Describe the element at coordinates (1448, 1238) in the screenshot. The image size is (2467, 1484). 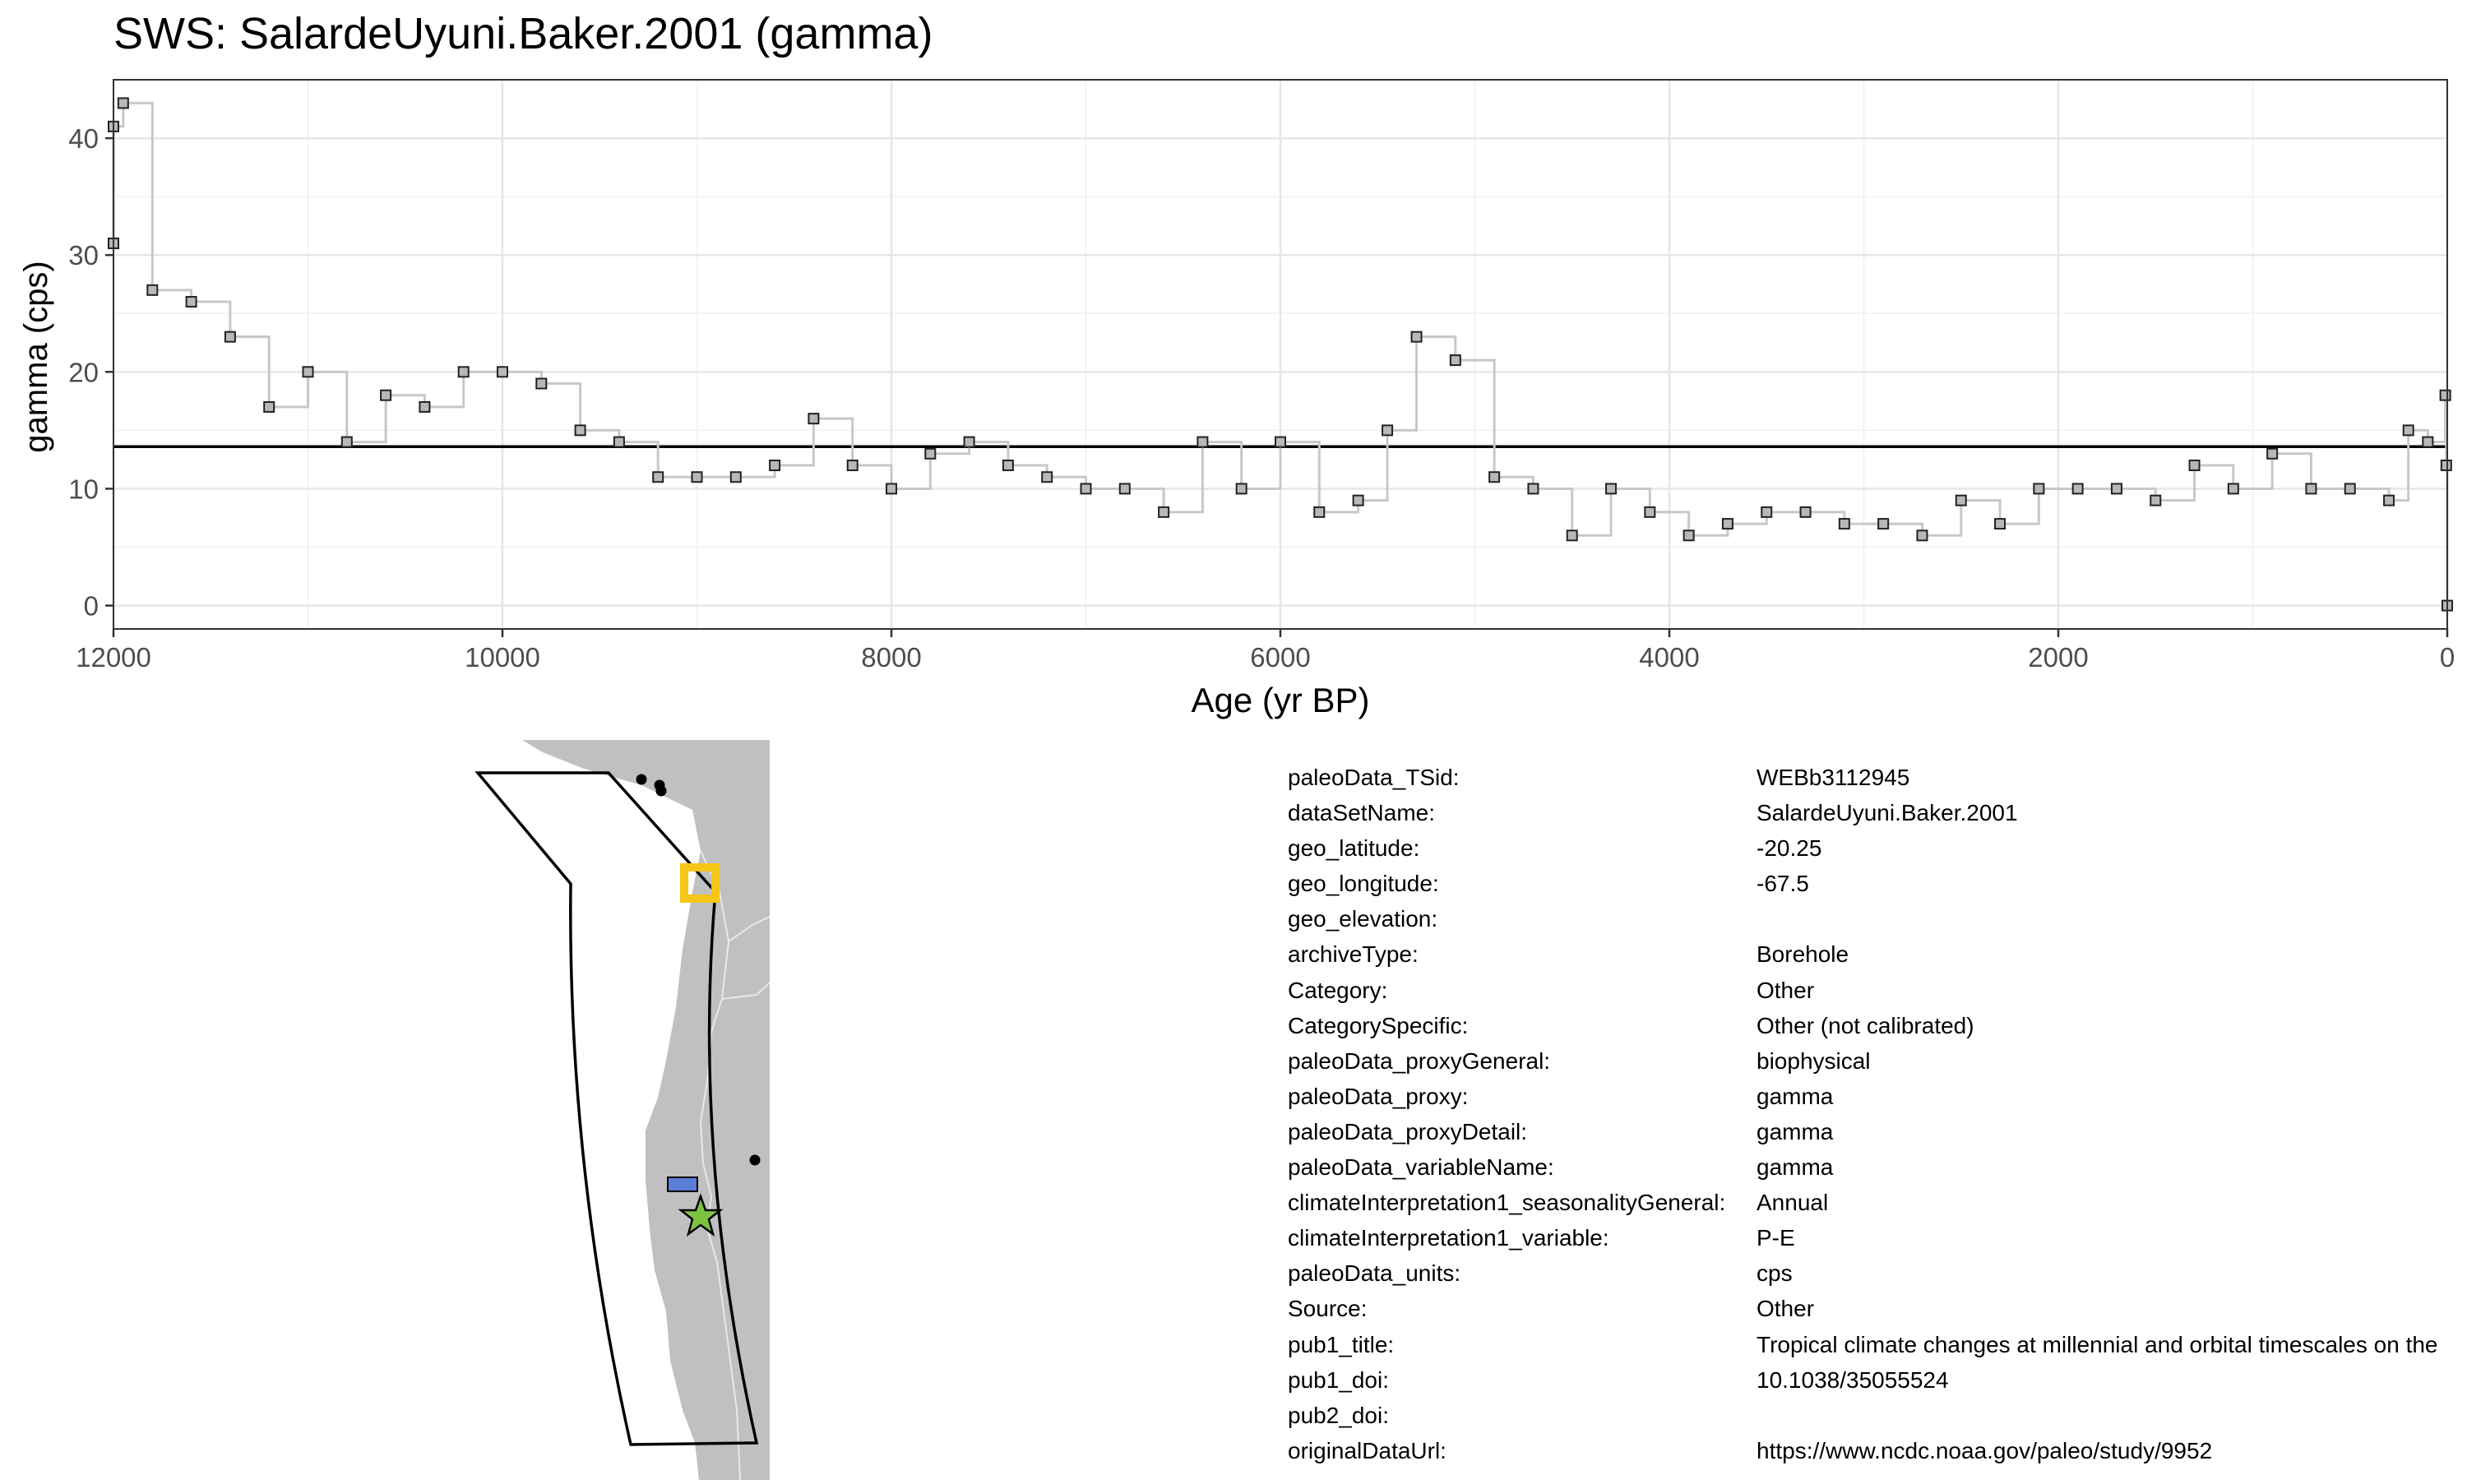
I see `metadata-key: climateInterpretation1_variable:` at that location.